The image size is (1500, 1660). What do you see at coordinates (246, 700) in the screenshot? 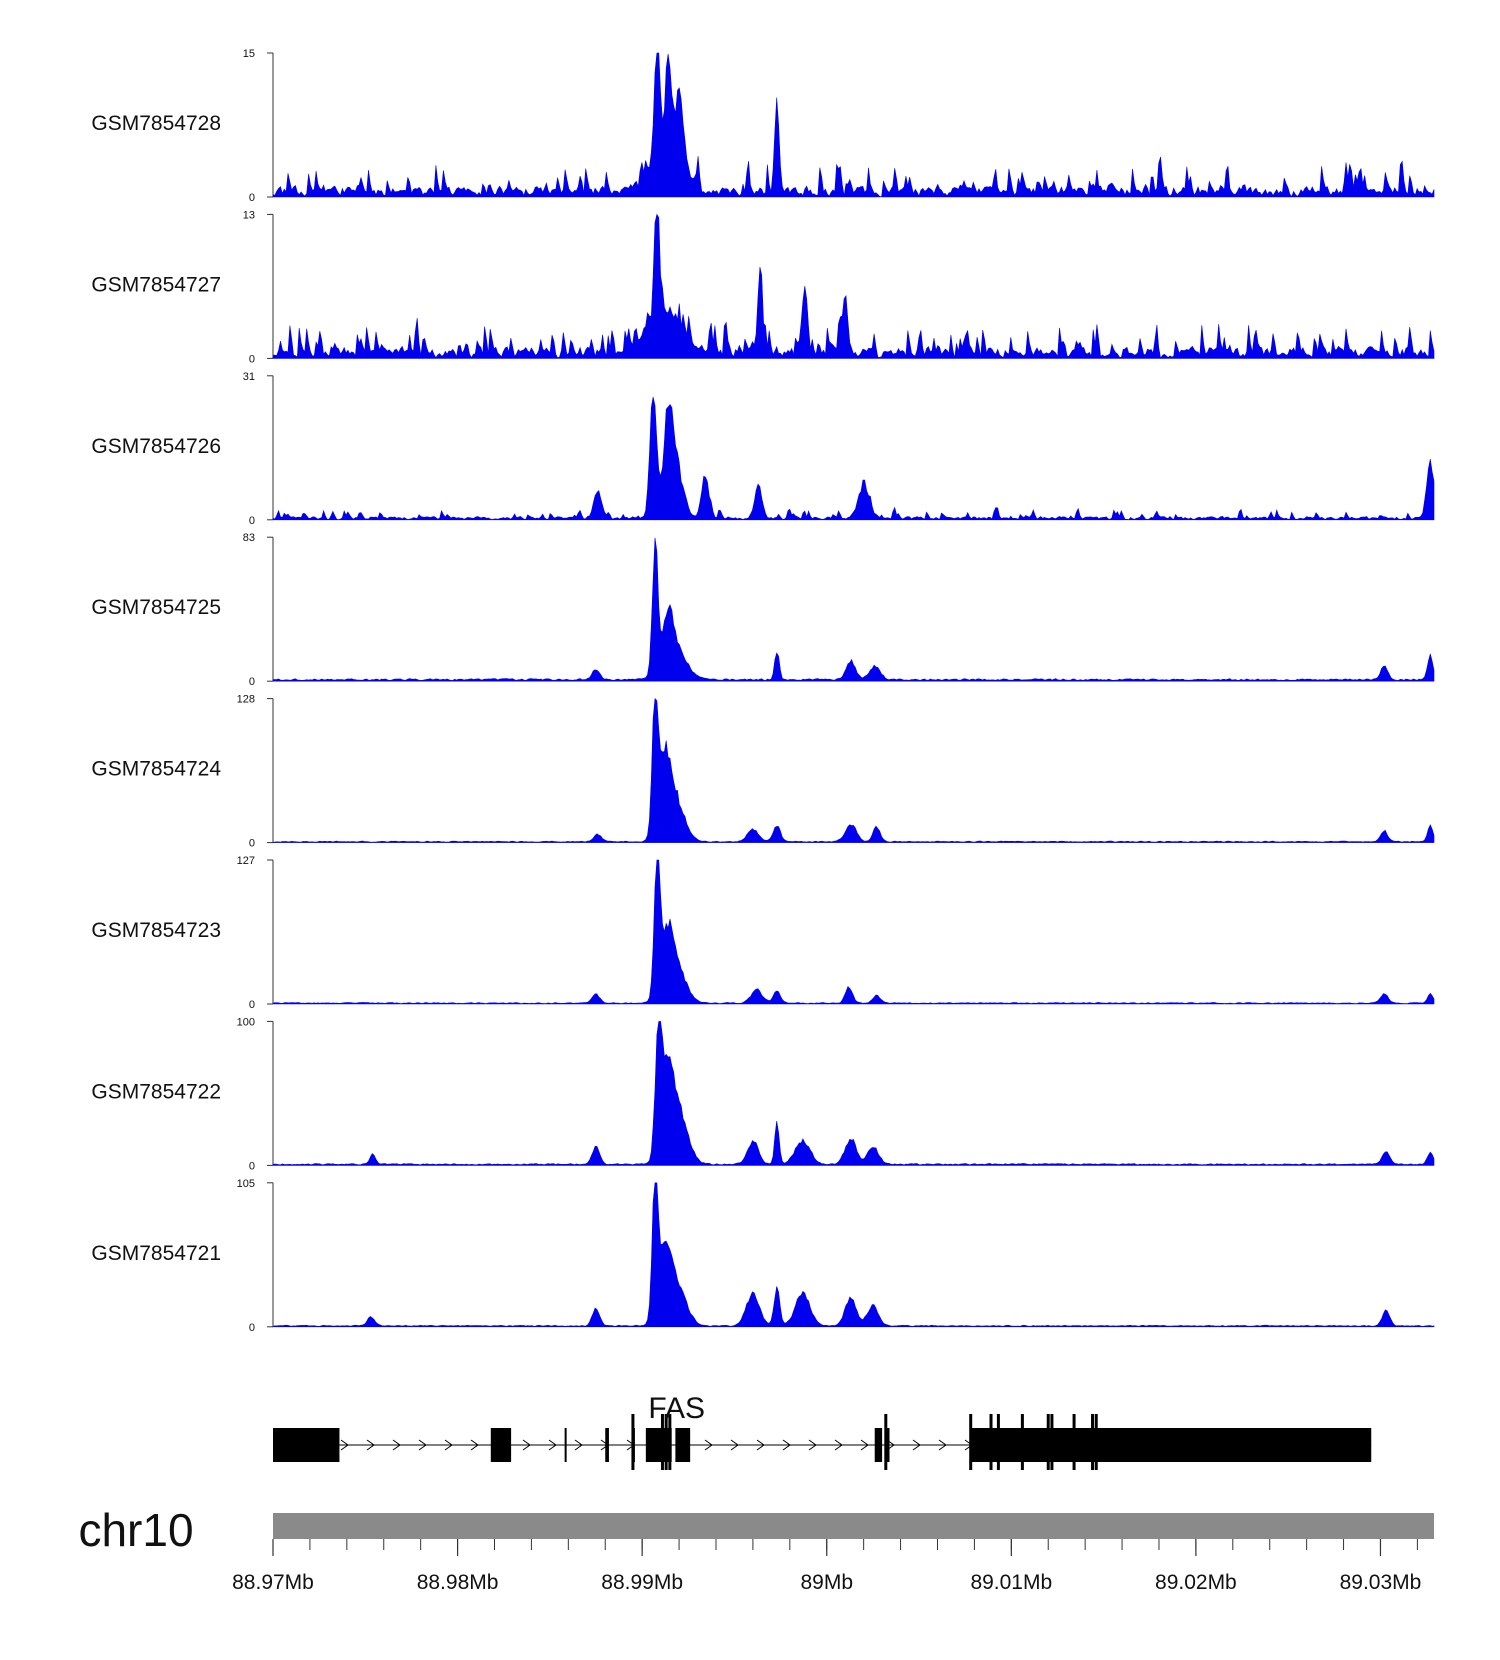
I see `y-max-label: 128` at bounding box center [246, 700].